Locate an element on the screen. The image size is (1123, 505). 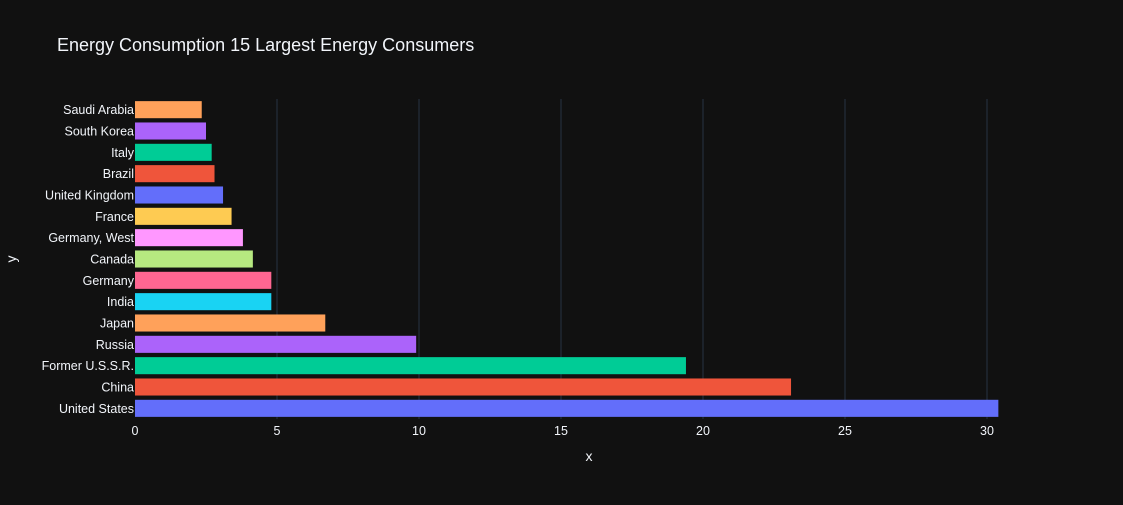
x-tick-label: 10 is located at coordinates (419, 431).